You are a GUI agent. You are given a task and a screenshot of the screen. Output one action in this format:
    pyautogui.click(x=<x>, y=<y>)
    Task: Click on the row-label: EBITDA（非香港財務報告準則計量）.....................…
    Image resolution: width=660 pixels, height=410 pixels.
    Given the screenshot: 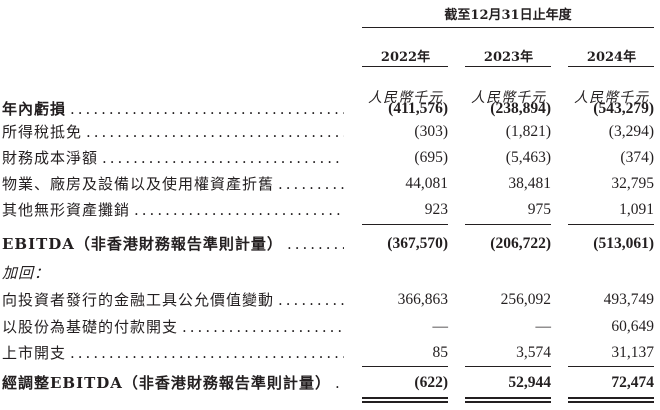 What is the action you would take?
    pyautogui.click(x=173, y=244)
    